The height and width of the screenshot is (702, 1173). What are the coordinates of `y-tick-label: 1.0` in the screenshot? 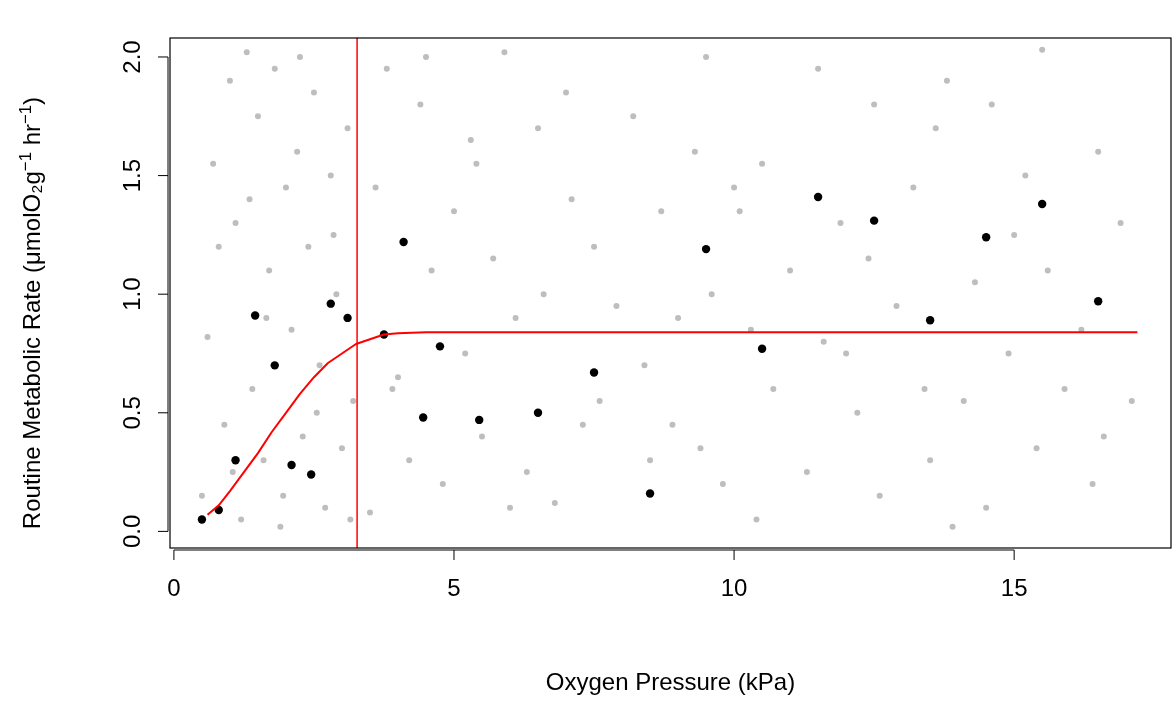 It's located at (131, 294).